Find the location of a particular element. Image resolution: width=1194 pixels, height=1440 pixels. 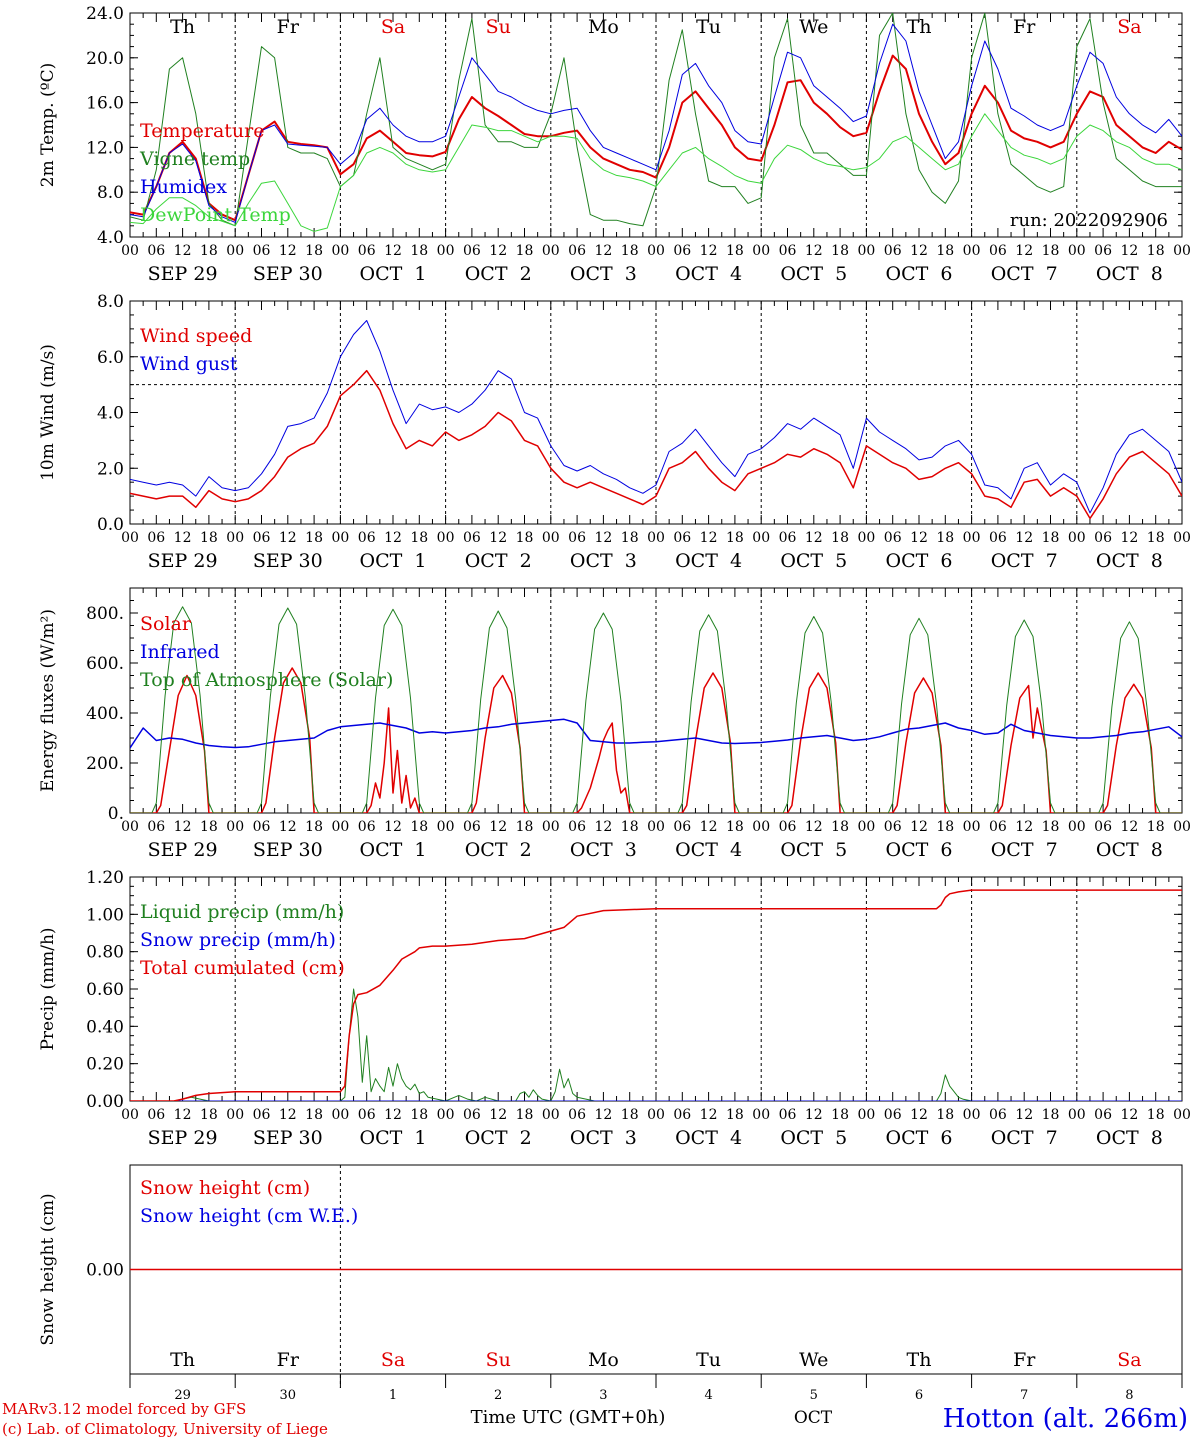

bottom-month-label: OCT is located at coordinates (813, 1418).